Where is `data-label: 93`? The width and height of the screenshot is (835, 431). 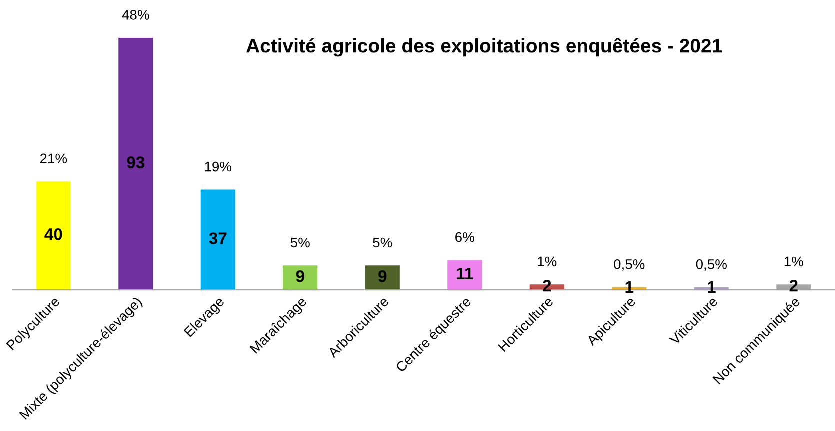 data-label: 93 is located at coordinates (136, 162).